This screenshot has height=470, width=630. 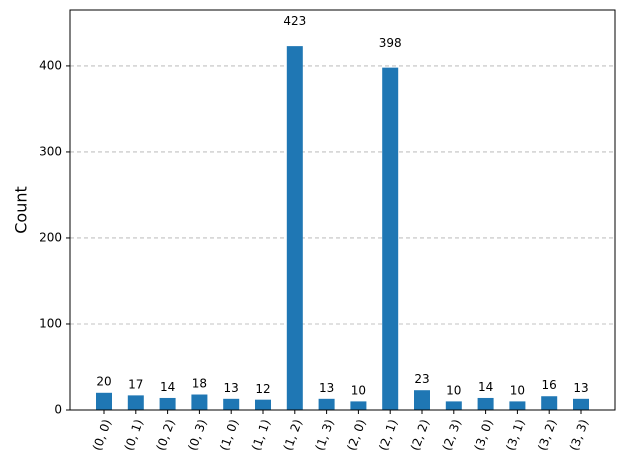 What do you see at coordinates (103, 382) in the screenshot?
I see `data-label: 20` at bounding box center [103, 382].